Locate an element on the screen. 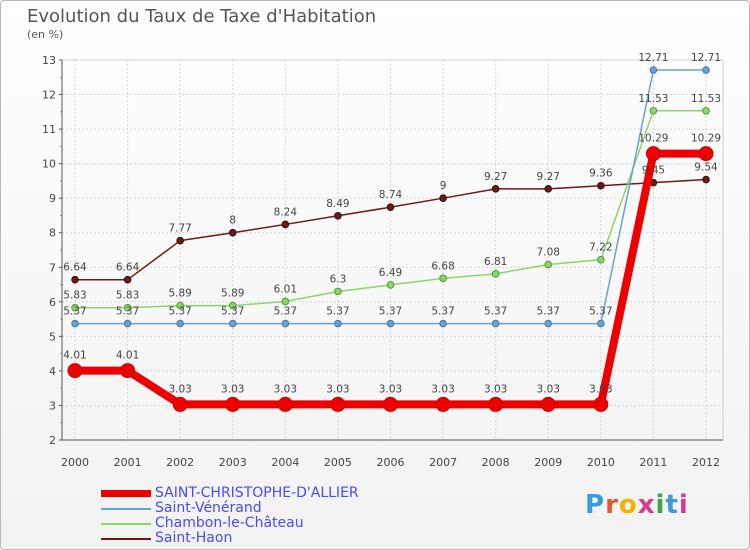 The width and height of the screenshot is (750, 550). series-2-label-2002: 5.37 is located at coordinates (179, 312).